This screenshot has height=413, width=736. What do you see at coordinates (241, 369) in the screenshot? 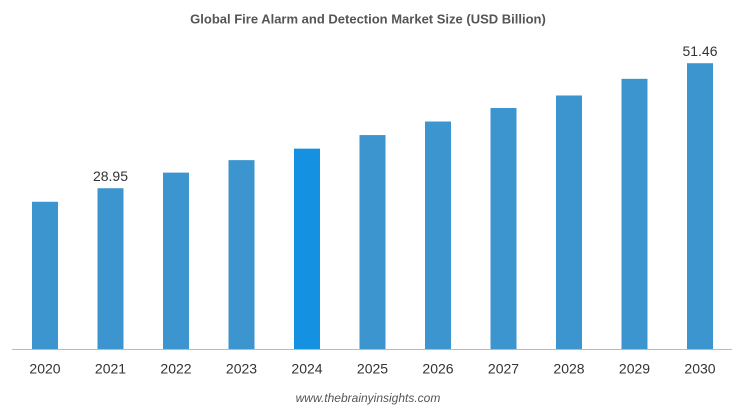
I see `x-tick-label: 2023` at bounding box center [241, 369].